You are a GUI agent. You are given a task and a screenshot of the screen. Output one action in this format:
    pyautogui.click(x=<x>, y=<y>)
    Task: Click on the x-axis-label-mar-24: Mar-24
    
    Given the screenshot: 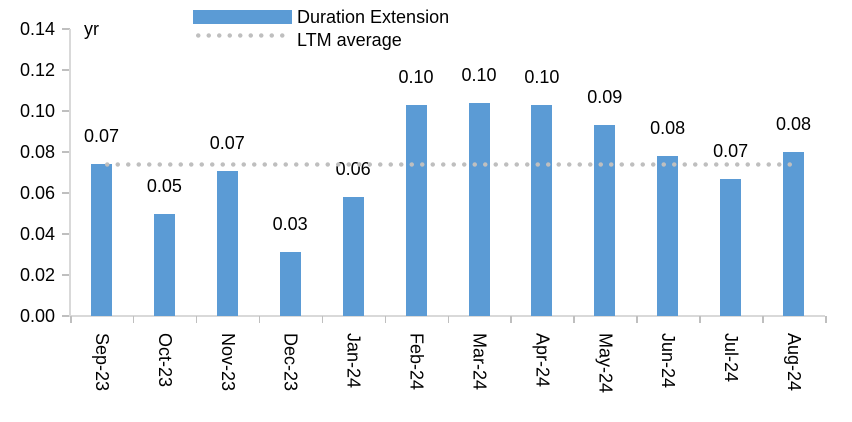 What is the action you would take?
    pyautogui.click(x=479, y=362)
    